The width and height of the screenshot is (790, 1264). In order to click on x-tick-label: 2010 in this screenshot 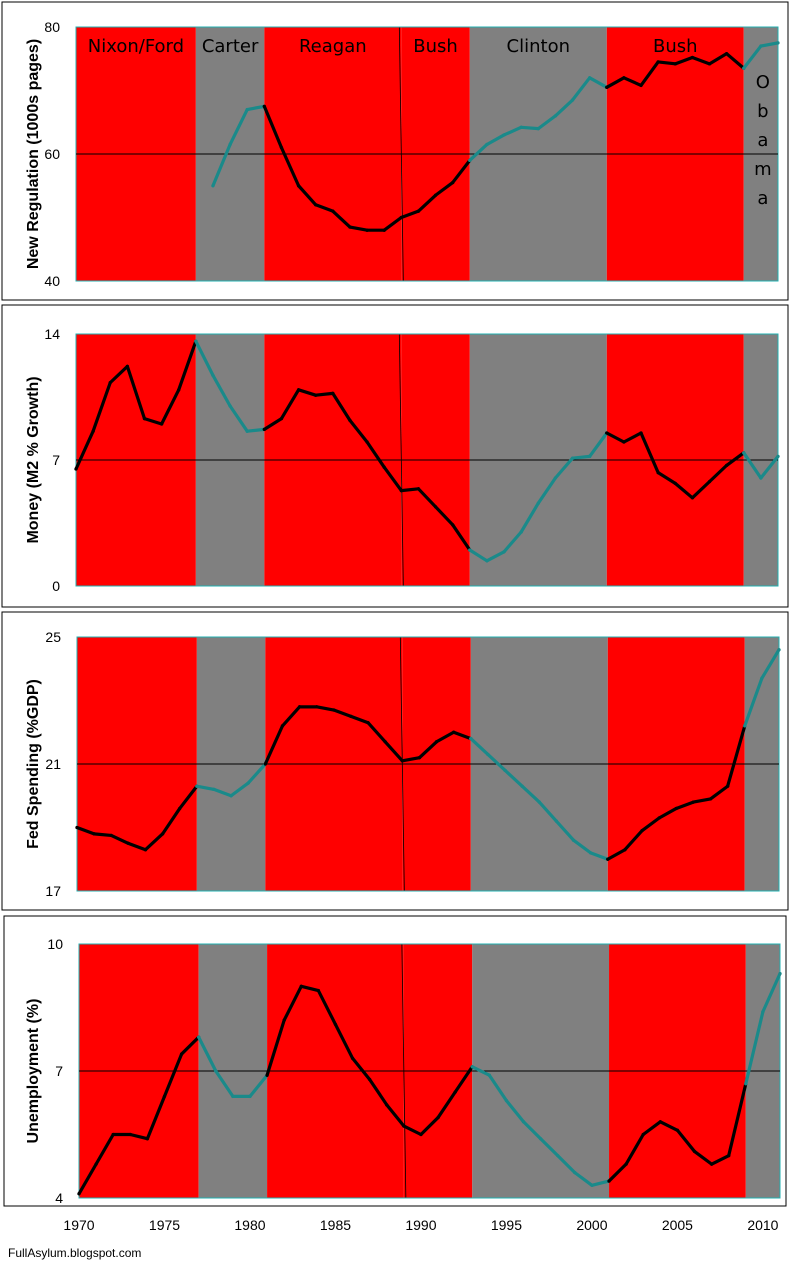, I will do `click(762, 1225)`.